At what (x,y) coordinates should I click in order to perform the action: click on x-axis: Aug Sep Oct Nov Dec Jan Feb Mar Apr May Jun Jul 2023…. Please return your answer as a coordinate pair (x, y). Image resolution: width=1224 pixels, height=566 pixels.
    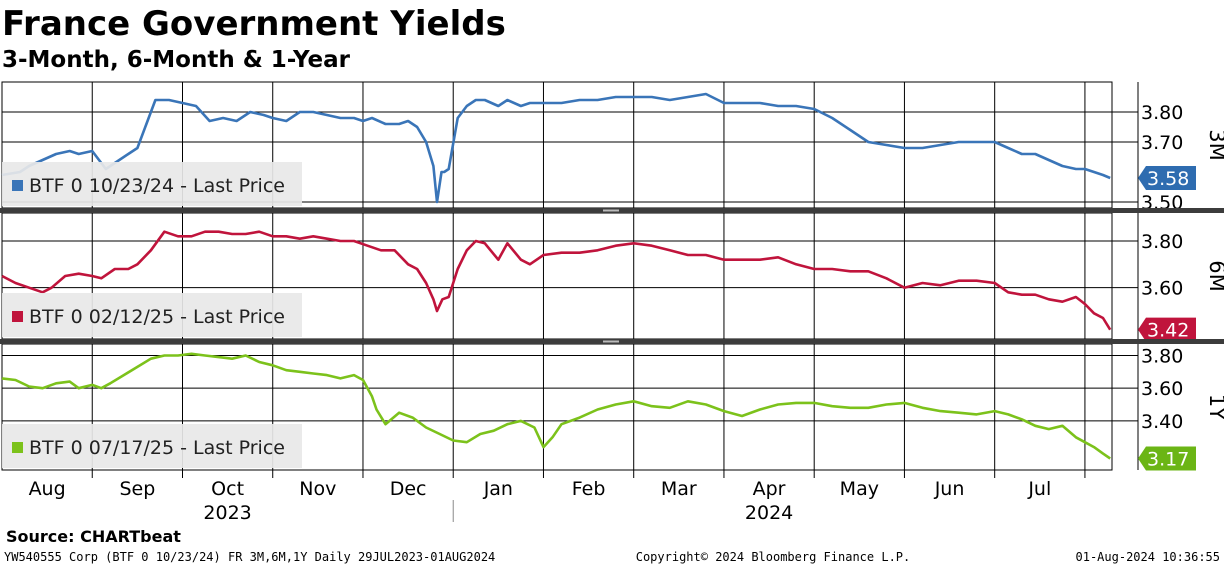
    Looking at the image, I should click on (557, 496).